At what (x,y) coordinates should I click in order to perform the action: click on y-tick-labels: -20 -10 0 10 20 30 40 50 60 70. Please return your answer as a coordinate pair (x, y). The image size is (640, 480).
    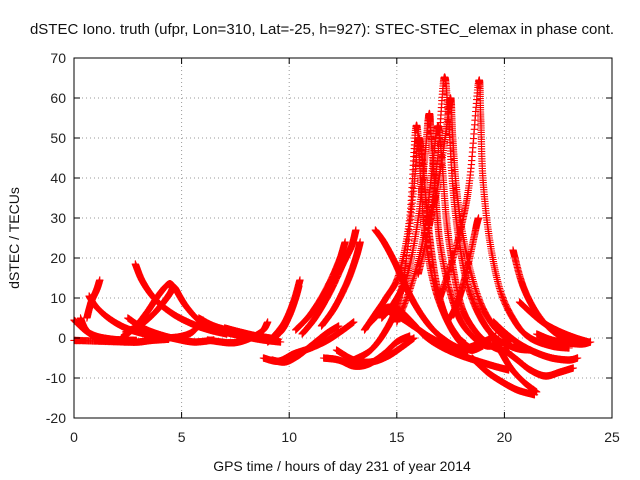
    Looking at the image, I should click on (56, 238).